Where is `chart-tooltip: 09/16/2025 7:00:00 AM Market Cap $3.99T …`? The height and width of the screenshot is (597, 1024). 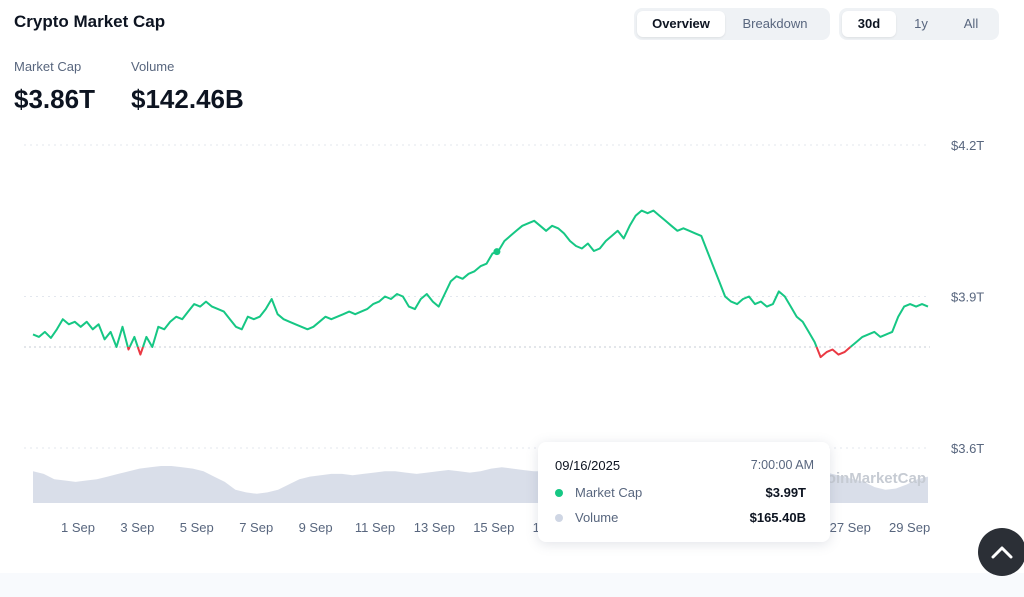
chart-tooltip: 09/16/2025 7:00:00 AM Market Cap $3.99T … is located at coordinates (684, 492).